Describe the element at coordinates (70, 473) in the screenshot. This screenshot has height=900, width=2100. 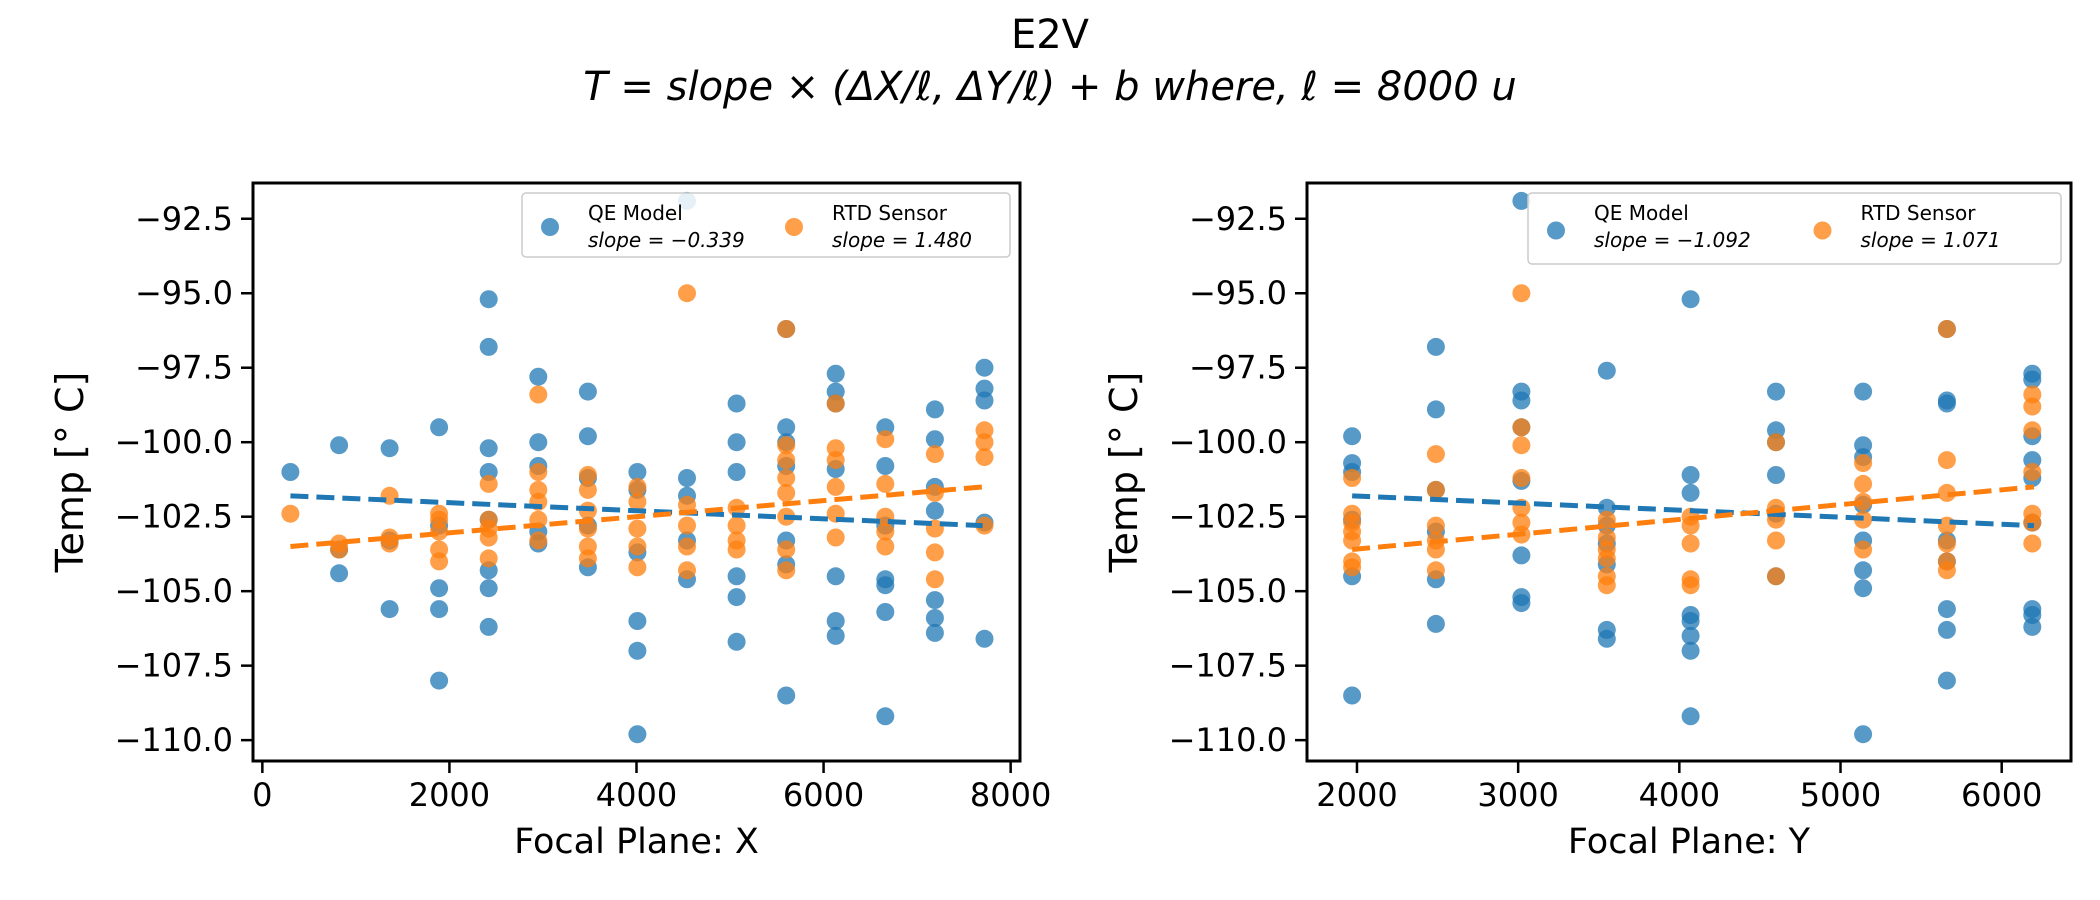
I see `y-axis-label: Temp [° C]` at that location.